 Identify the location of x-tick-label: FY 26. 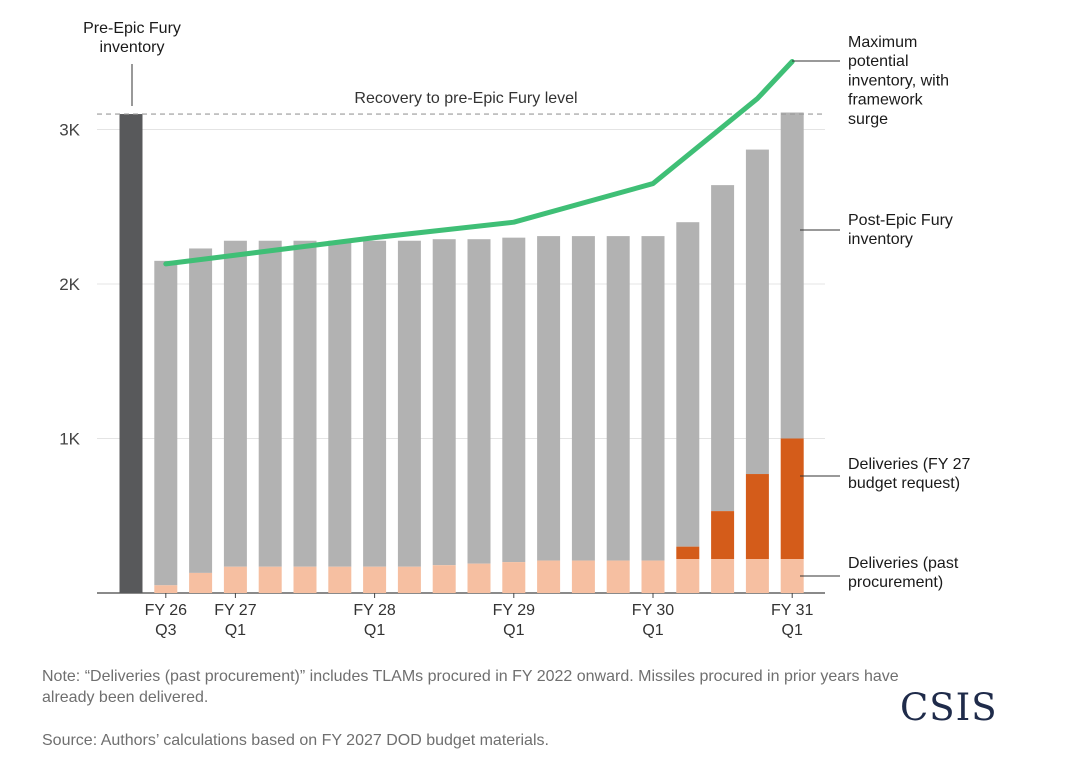
(166, 610).